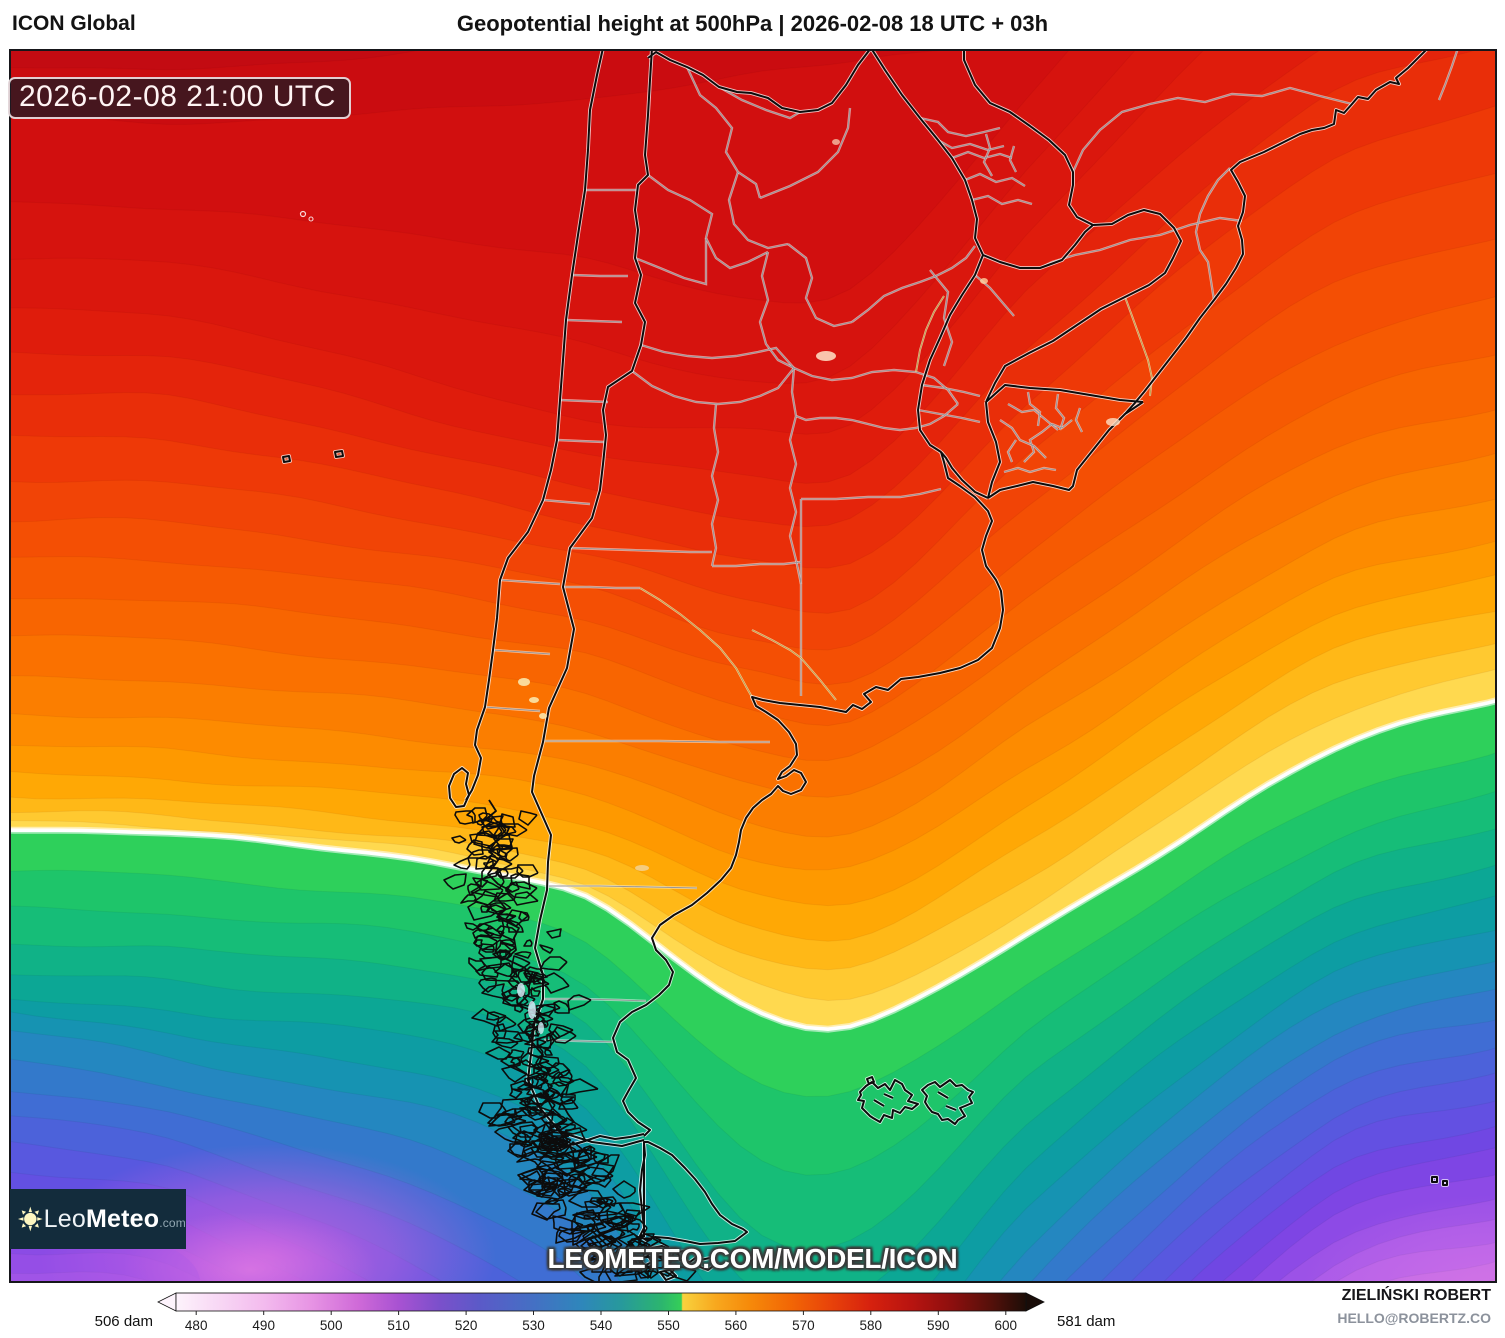 The width and height of the screenshot is (1505, 1338). Describe the element at coordinates (938, 1325) in the screenshot. I see `svg-text: 590` at that location.